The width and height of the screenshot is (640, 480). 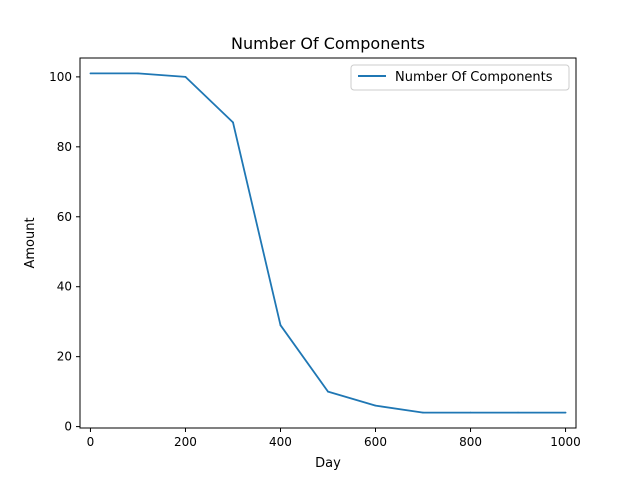 What do you see at coordinates (328, 463) in the screenshot?
I see `x-axis-label: Day` at bounding box center [328, 463].